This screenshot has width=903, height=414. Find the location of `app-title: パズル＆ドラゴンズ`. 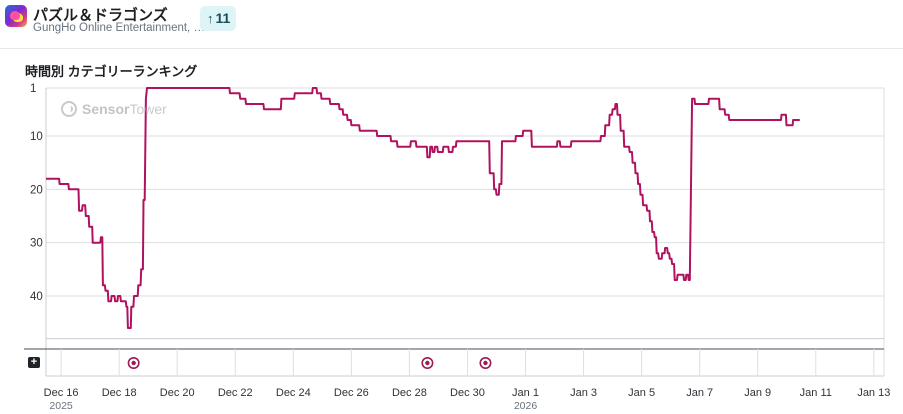

app-title: パズル＆ドラゴンズ is located at coordinates (100, 15).